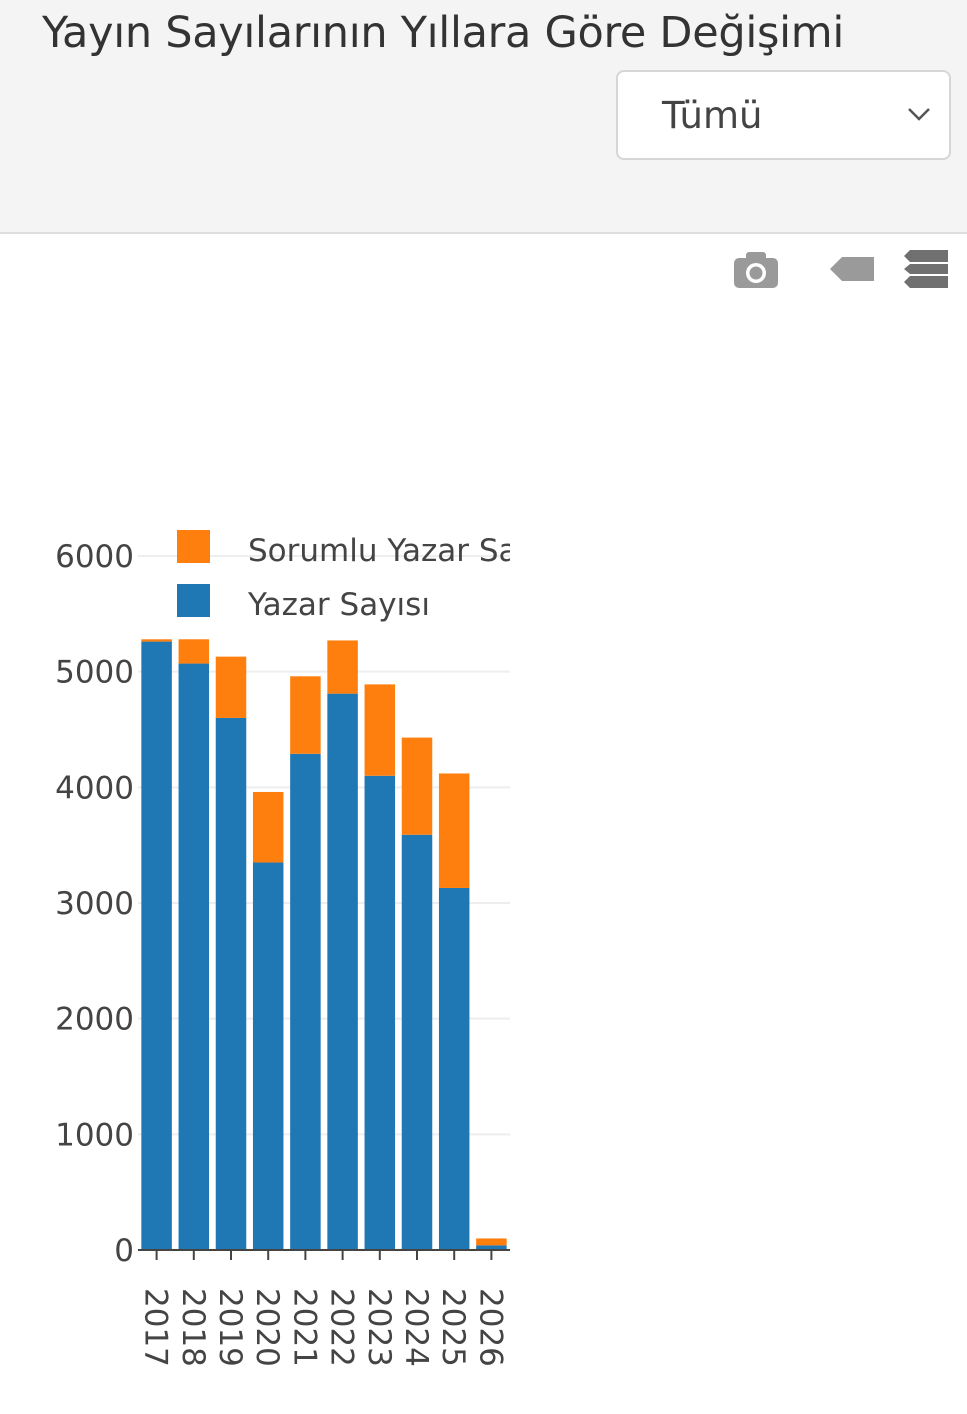  I want to click on x-tick-label: 2025, so click(453, 1327).